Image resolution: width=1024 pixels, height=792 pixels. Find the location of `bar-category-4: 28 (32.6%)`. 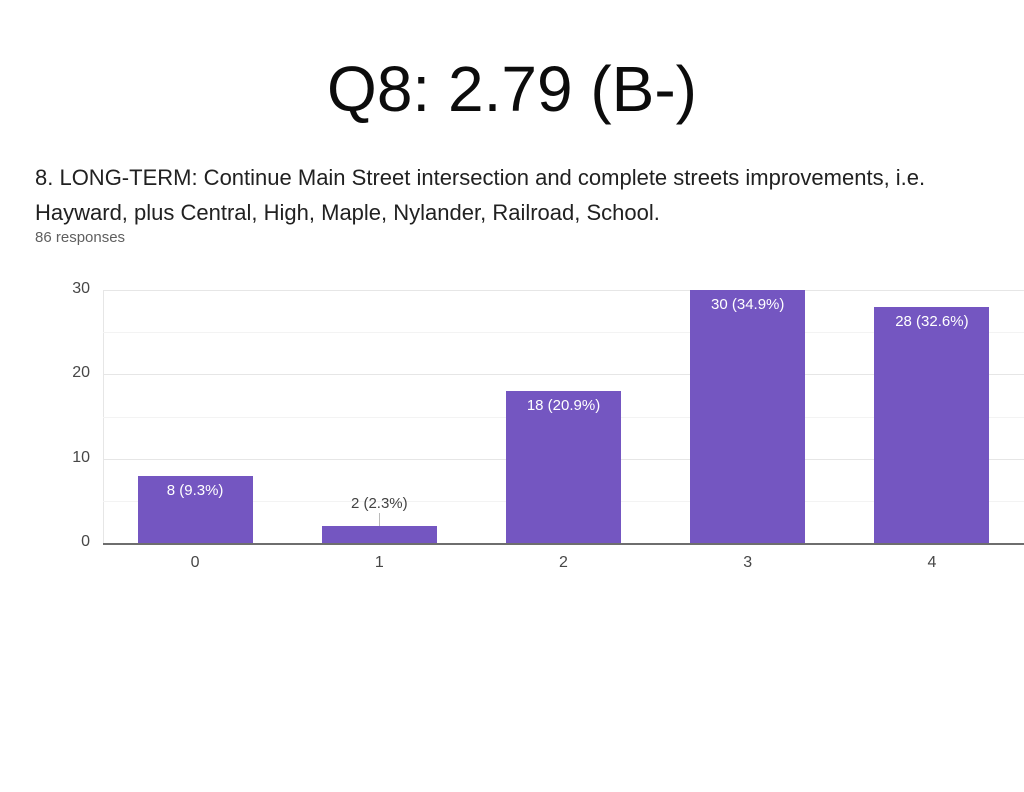

bar-category-4: 28 (32.6%) is located at coordinates (932, 424).